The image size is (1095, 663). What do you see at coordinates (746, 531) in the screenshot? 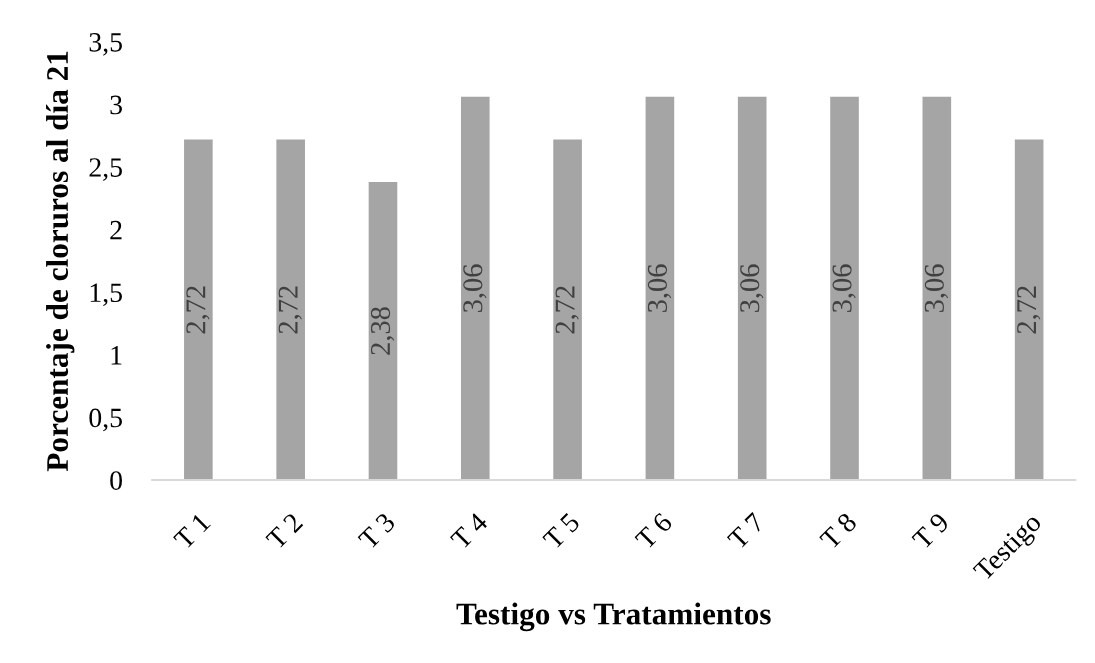
I see `x-tick-label: T 7` at bounding box center [746, 531].